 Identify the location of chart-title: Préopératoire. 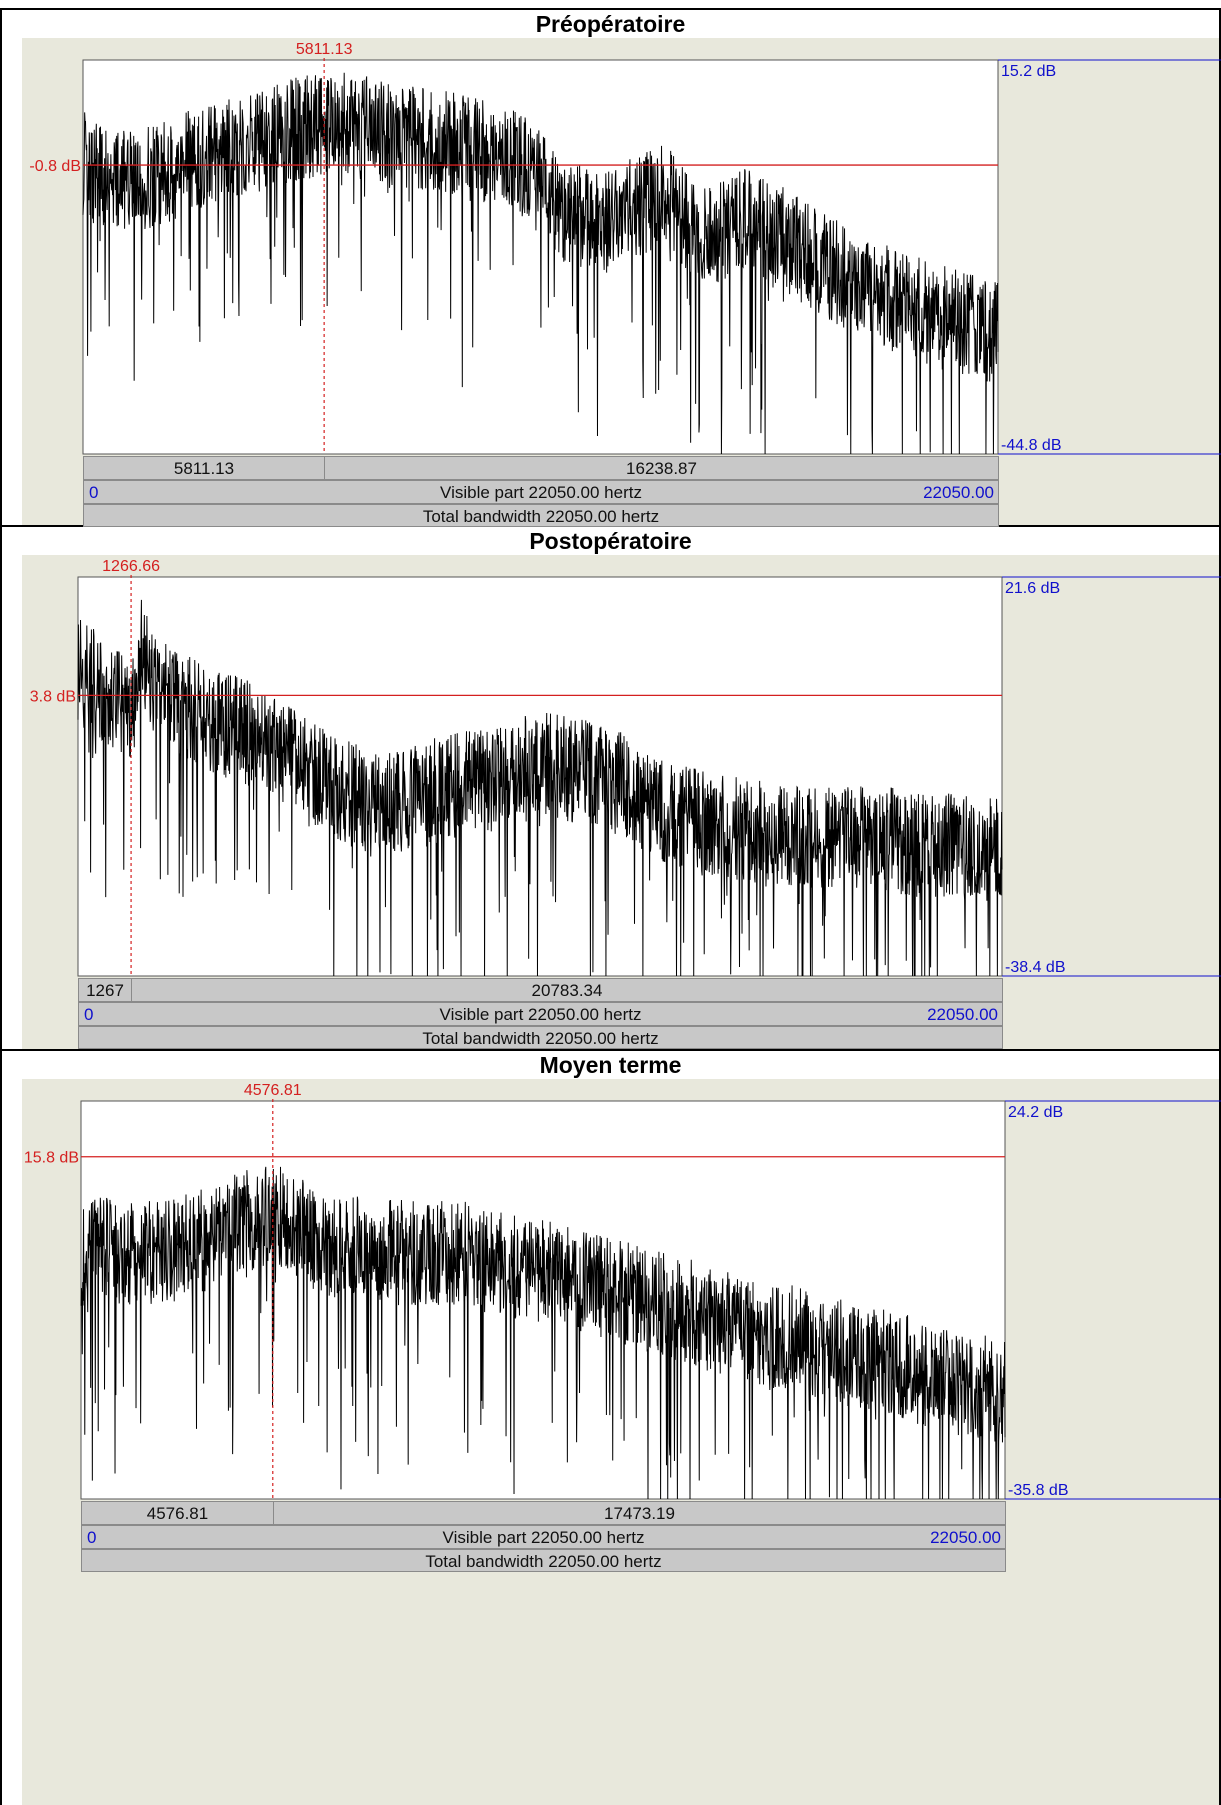
(610, 24).